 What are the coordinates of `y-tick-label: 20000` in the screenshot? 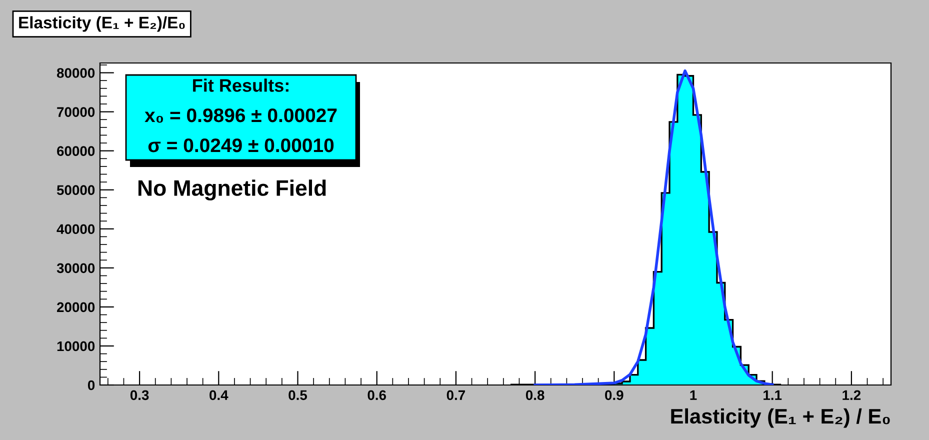 It's located at (76, 307).